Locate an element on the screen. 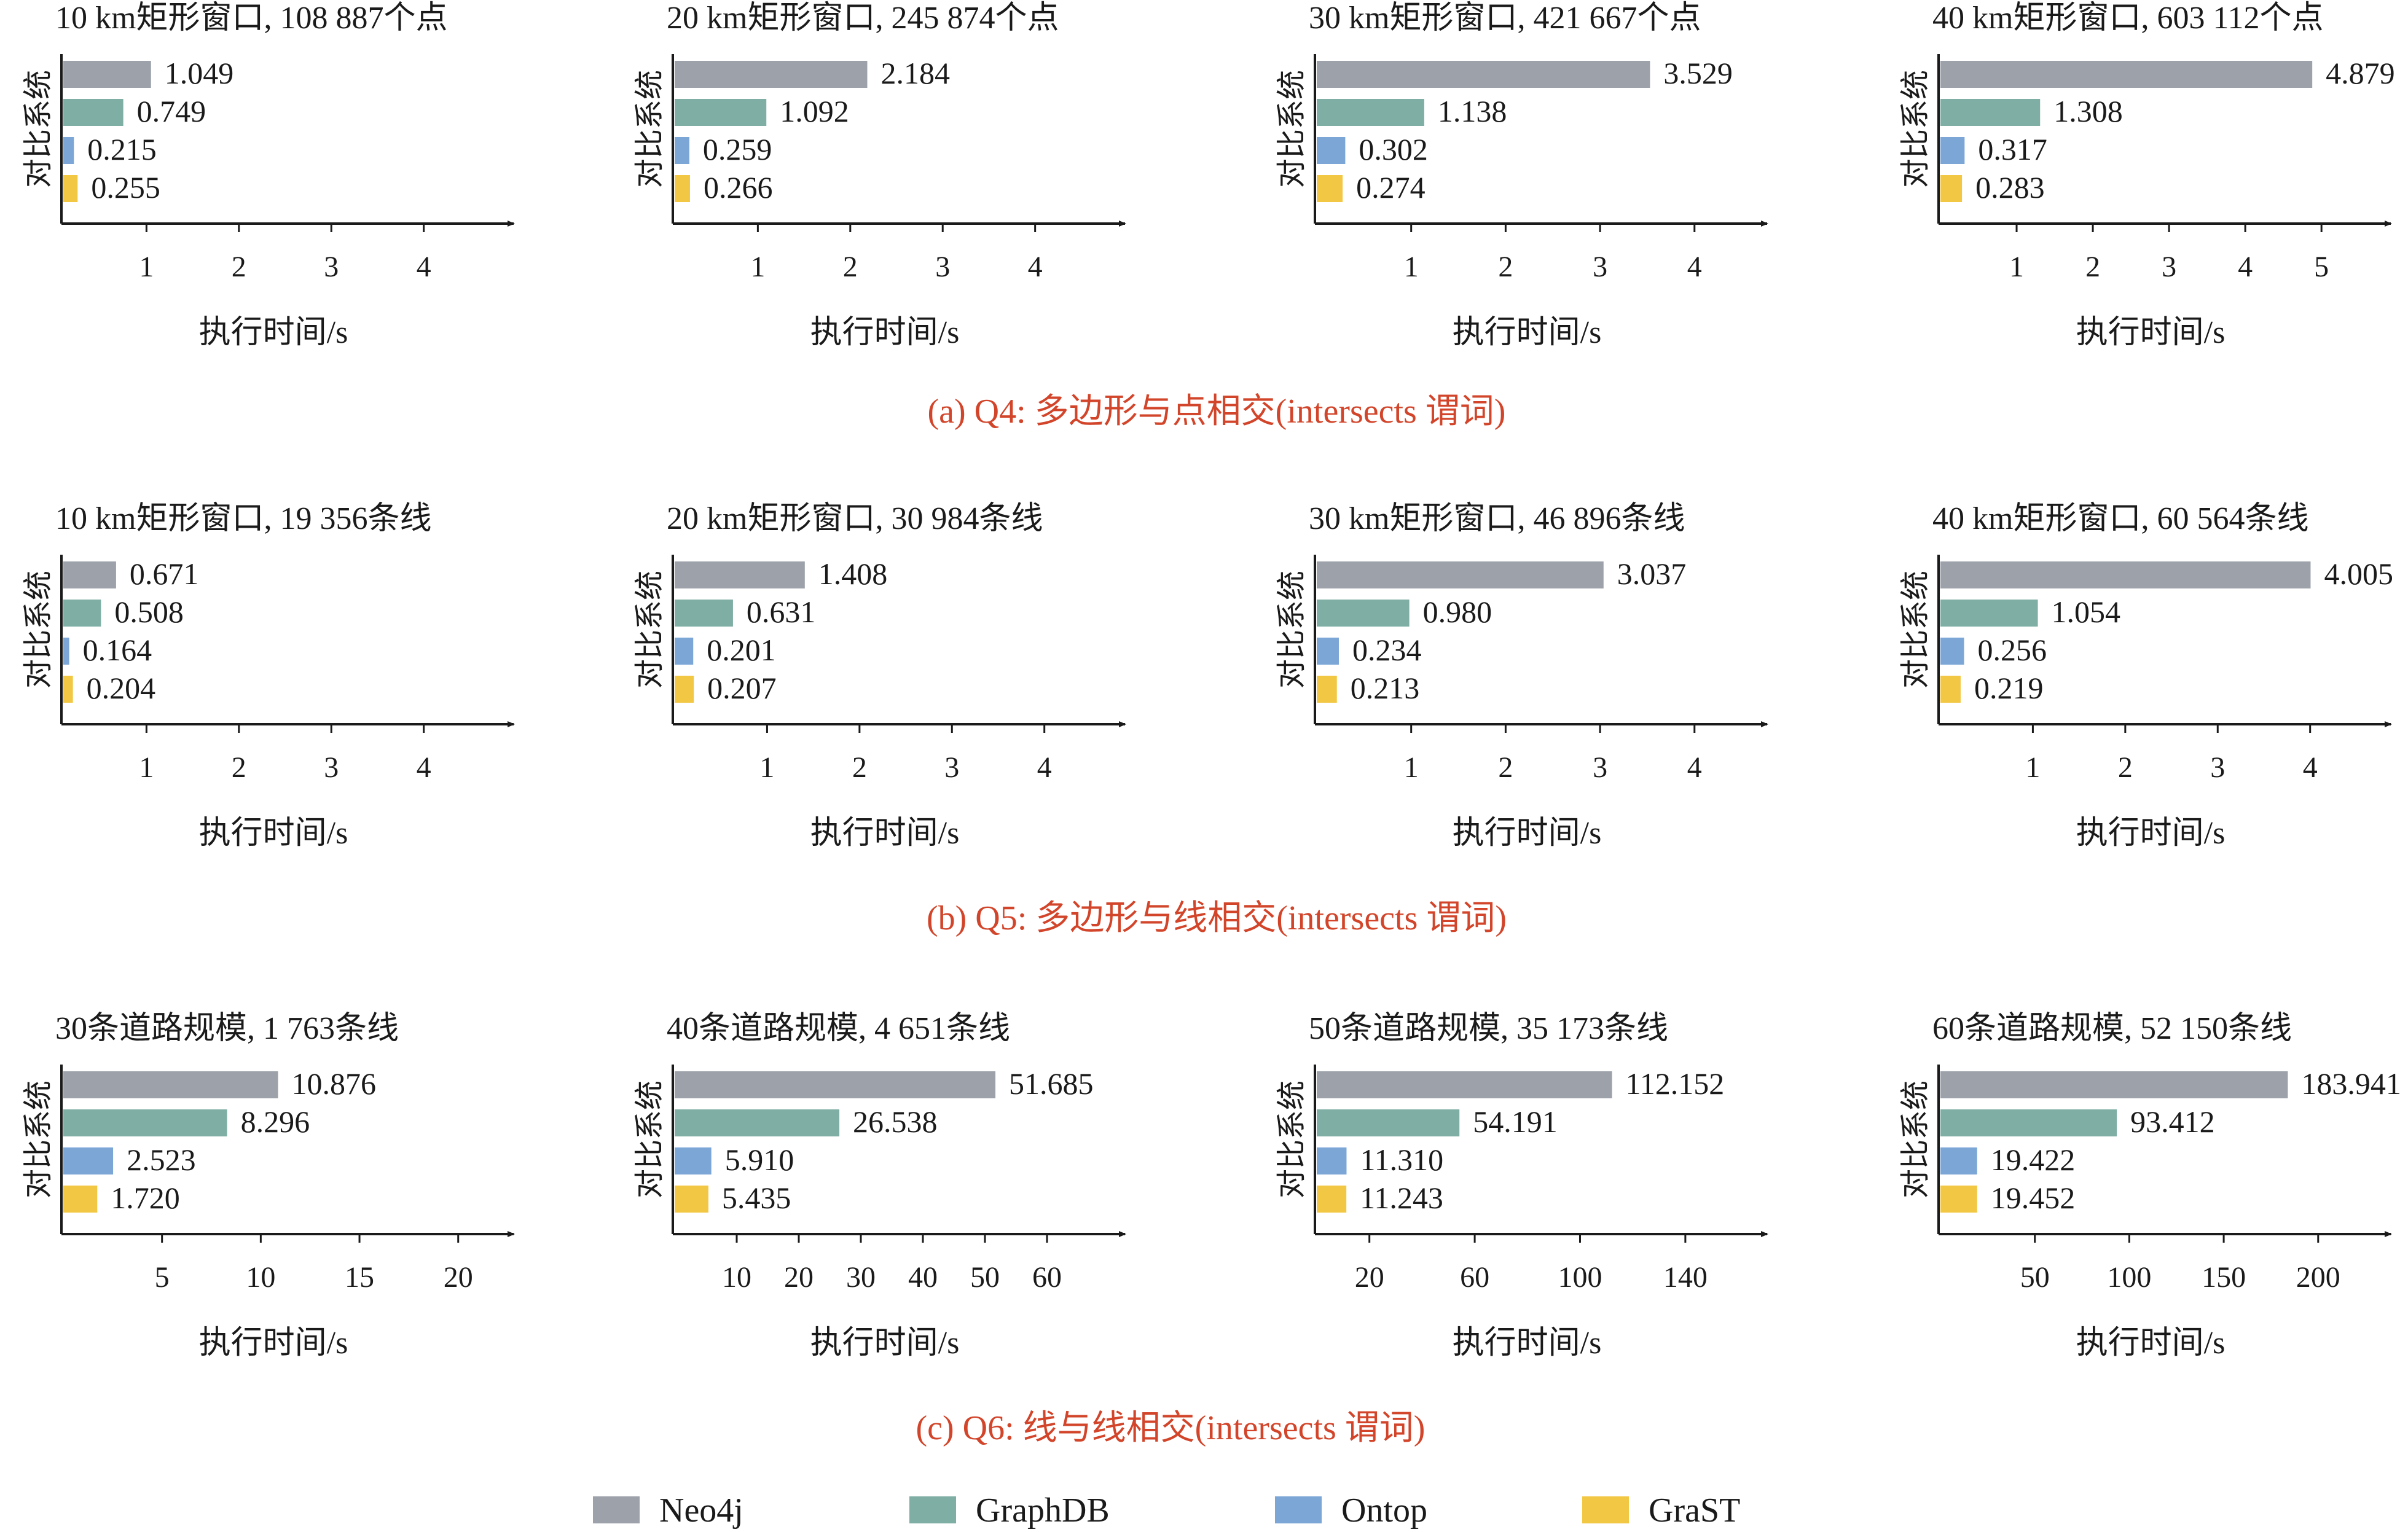 The image size is (2408, 1532). bar-value-label: 1.720 is located at coordinates (145, 1198).